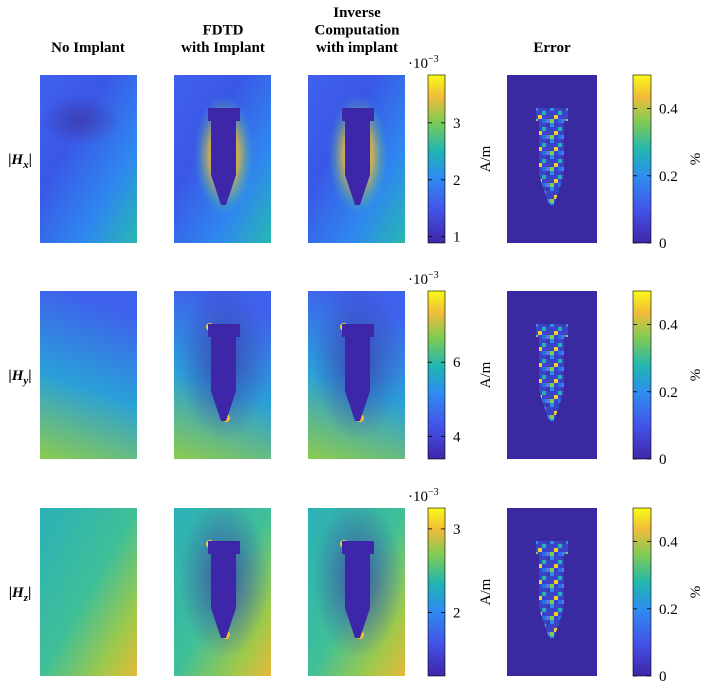 The image size is (709, 682). What do you see at coordinates (357, 31) in the screenshot?
I see `column-header: Computation` at bounding box center [357, 31].